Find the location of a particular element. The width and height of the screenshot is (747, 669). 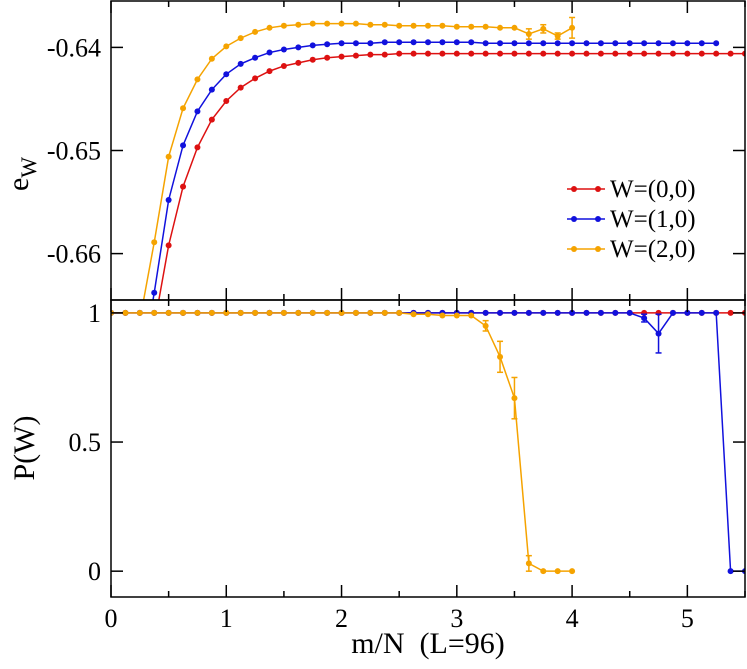

top-ytick-label: -0.64 is located at coordinates (74, 47).